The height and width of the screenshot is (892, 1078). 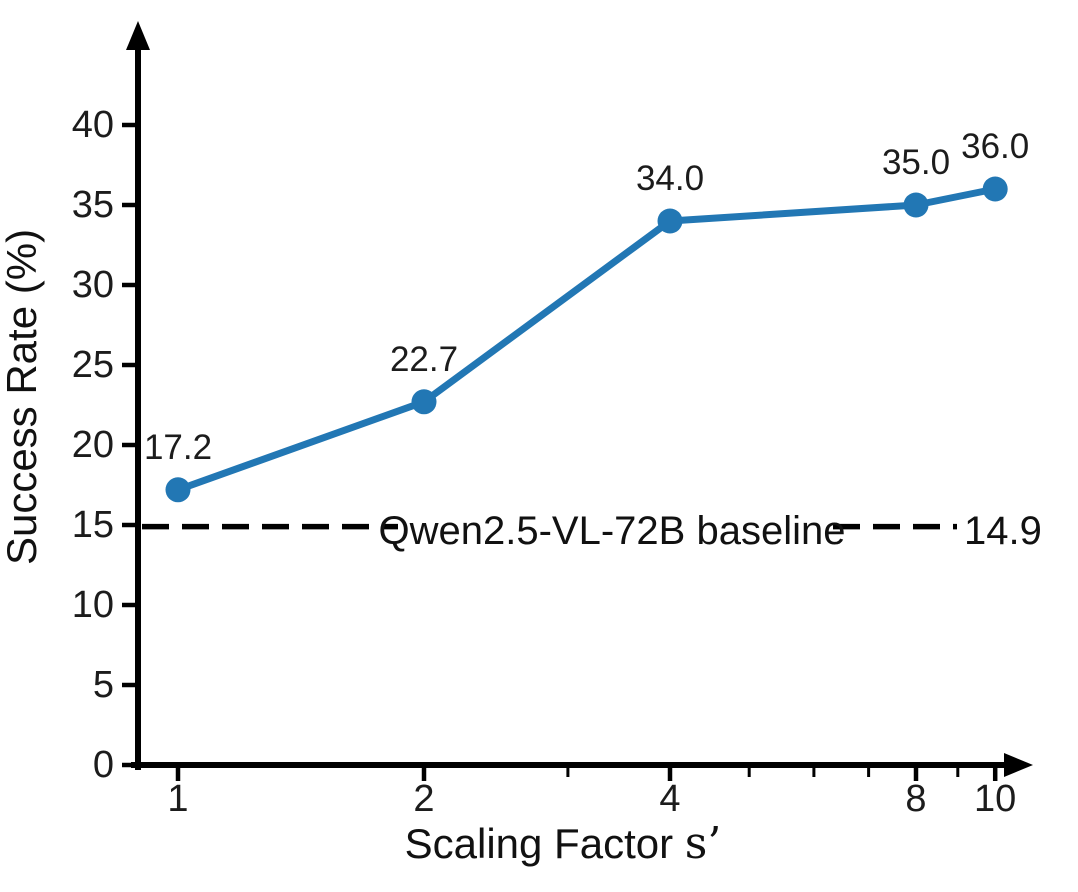 I want to click on y-tick-label: 20, so click(x=93, y=445).